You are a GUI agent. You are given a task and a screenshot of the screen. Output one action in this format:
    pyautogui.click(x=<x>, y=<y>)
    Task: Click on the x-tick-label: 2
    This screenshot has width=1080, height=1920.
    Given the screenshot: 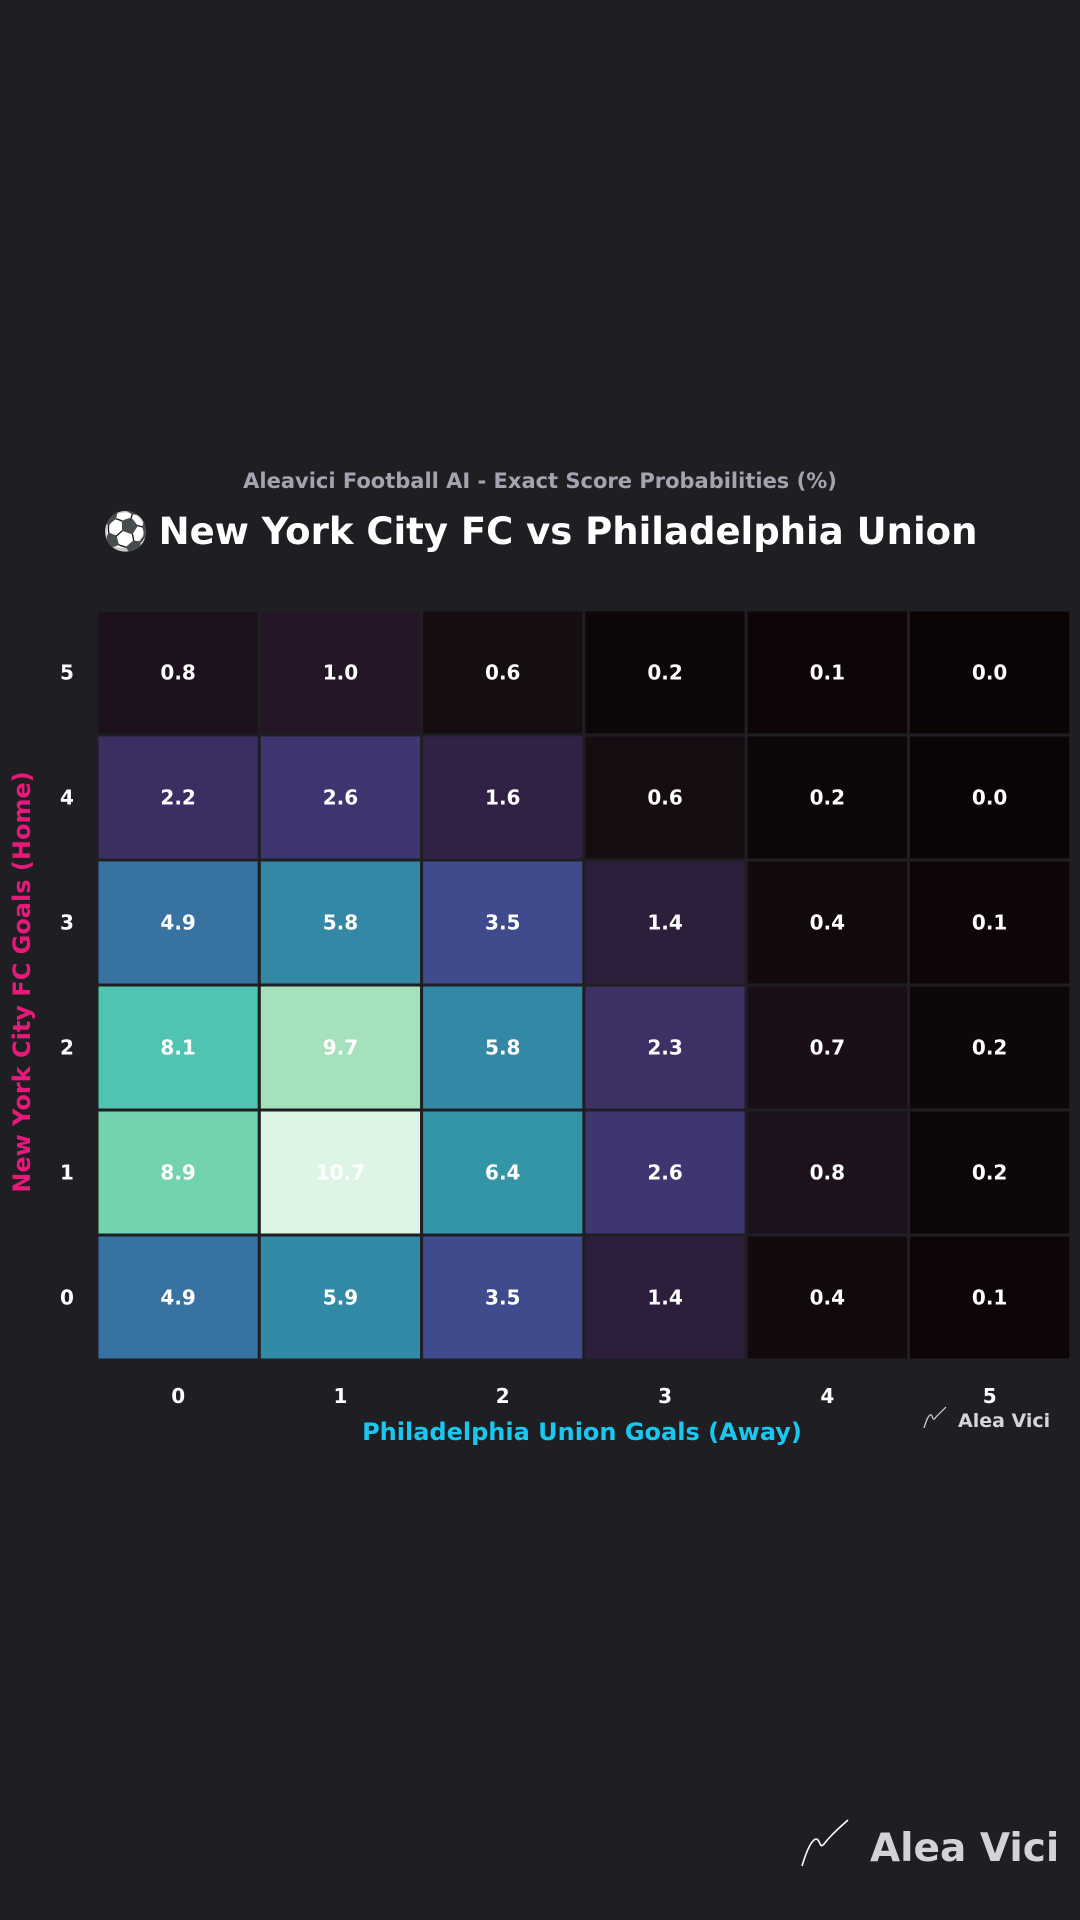 What is the action you would take?
    pyautogui.click(x=503, y=1396)
    